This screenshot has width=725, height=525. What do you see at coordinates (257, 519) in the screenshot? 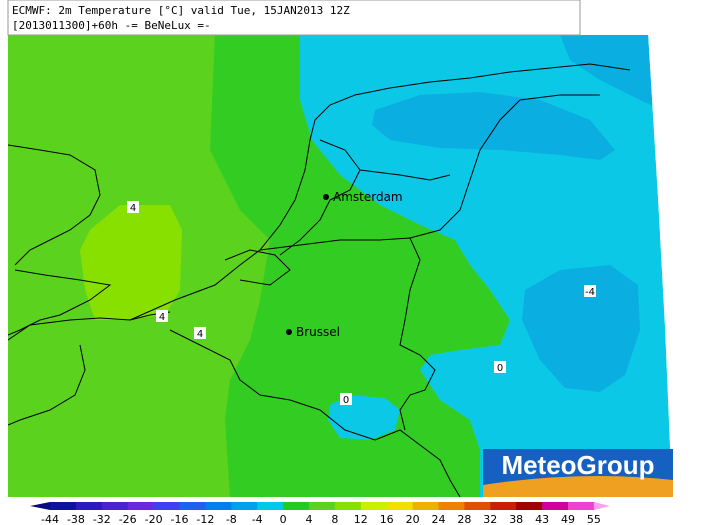
I see `colorbar-tick-label: -4` at bounding box center [257, 519].